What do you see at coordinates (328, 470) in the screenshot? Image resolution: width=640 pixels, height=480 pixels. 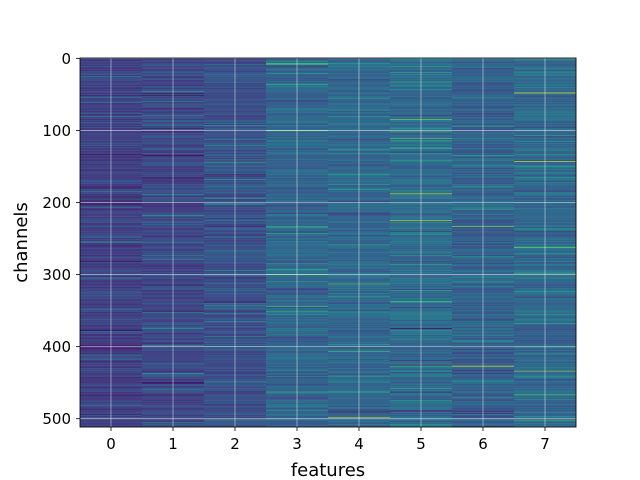 I see `x-axis-label: features` at bounding box center [328, 470].